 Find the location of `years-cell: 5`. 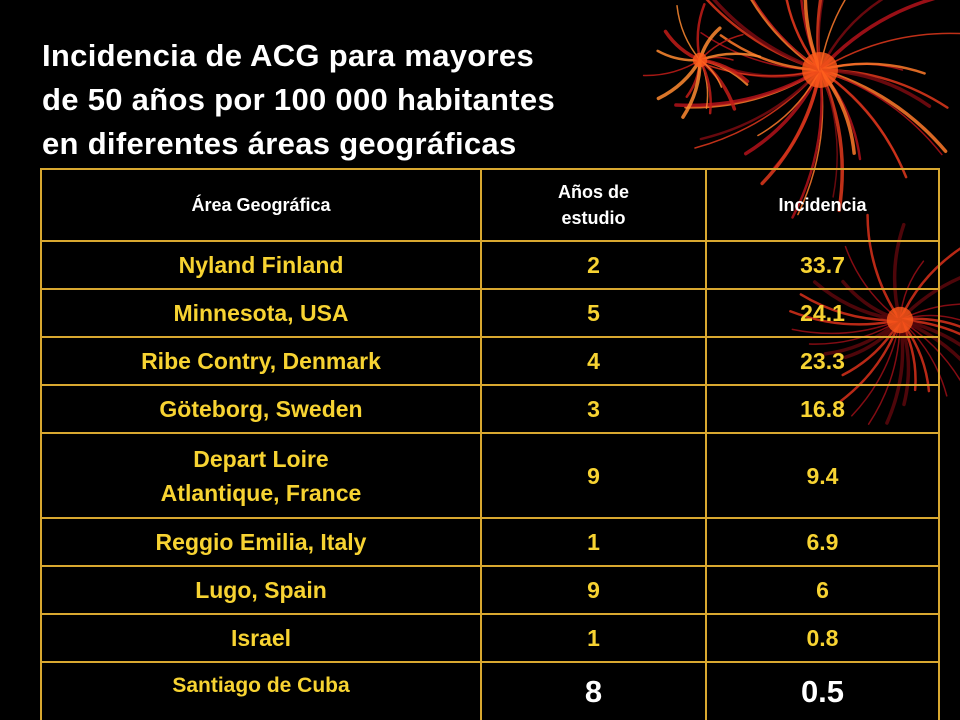

years-cell: 5 is located at coordinates (593, 313).